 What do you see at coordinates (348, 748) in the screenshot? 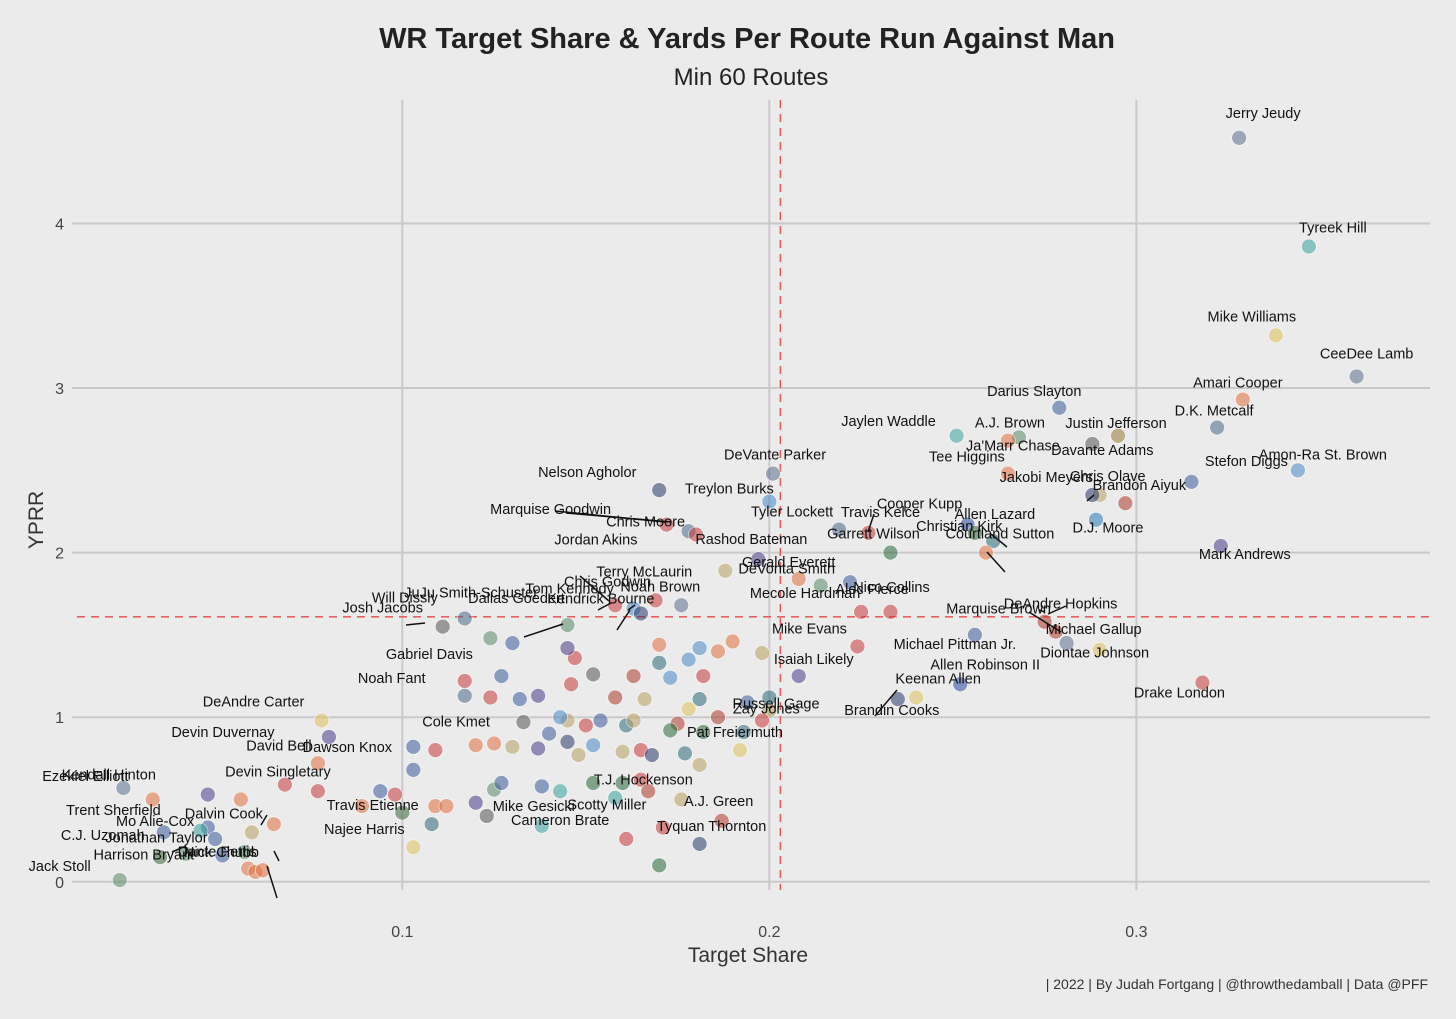
I see `player-label: Dawson Knox` at bounding box center [348, 748].